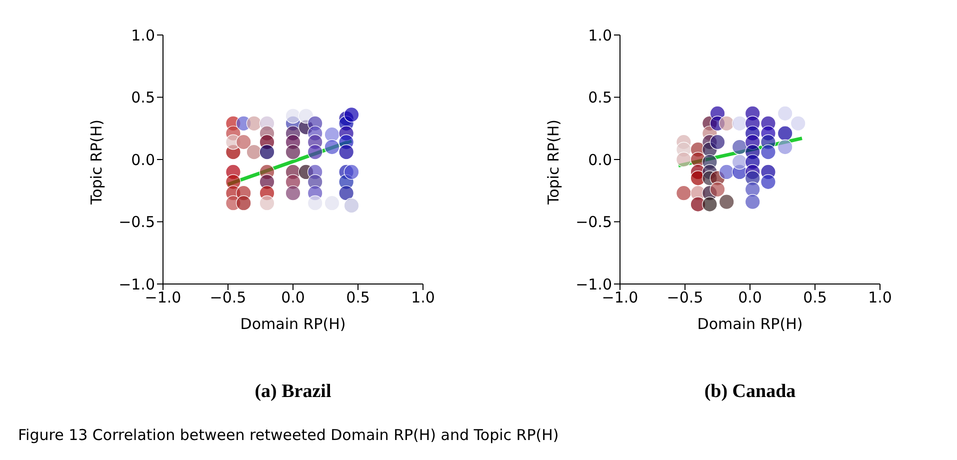 This screenshot has width=957, height=460. I want to click on text: (b) Canada, so click(750, 392).